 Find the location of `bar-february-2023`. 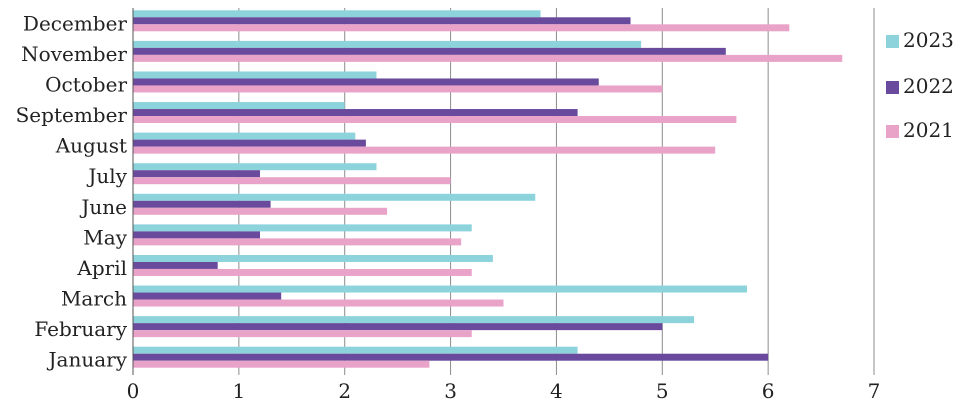

bar-february-2023 is located at coordinates (414, 320).